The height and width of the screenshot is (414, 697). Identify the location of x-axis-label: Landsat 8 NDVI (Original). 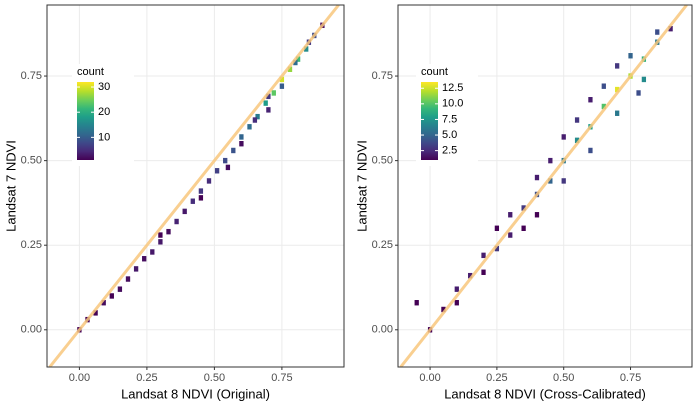
(195, 393).